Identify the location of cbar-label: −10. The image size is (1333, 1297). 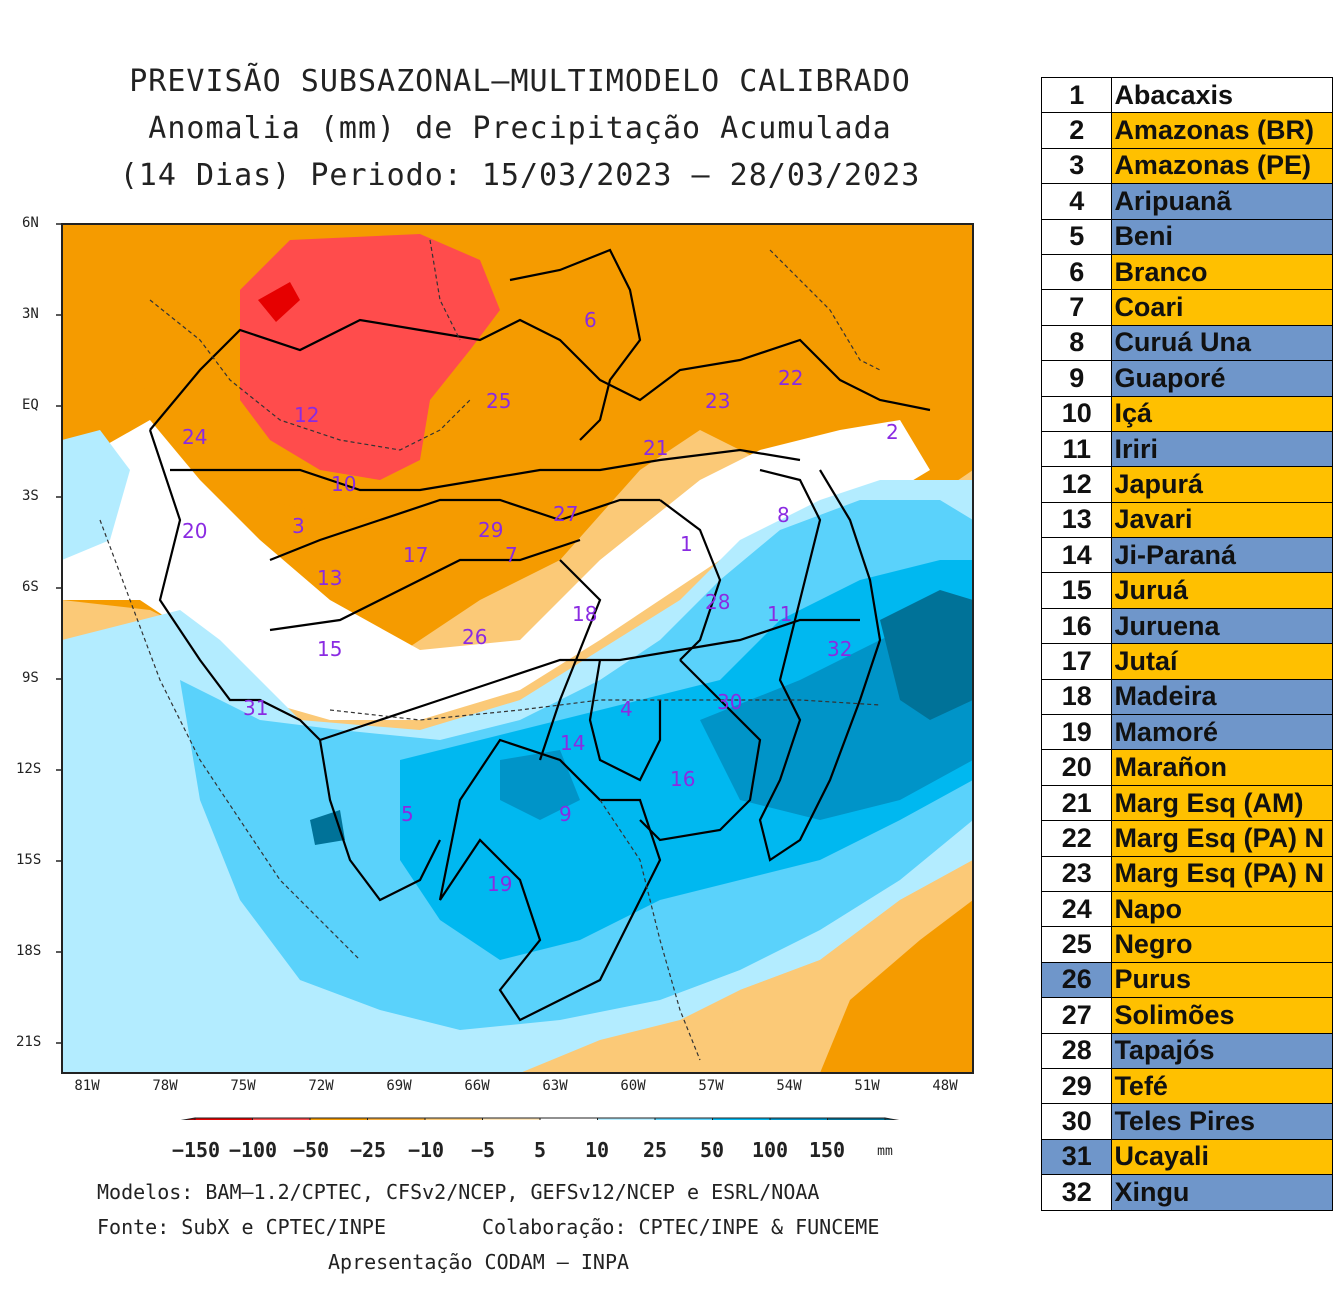
(426, 1150).